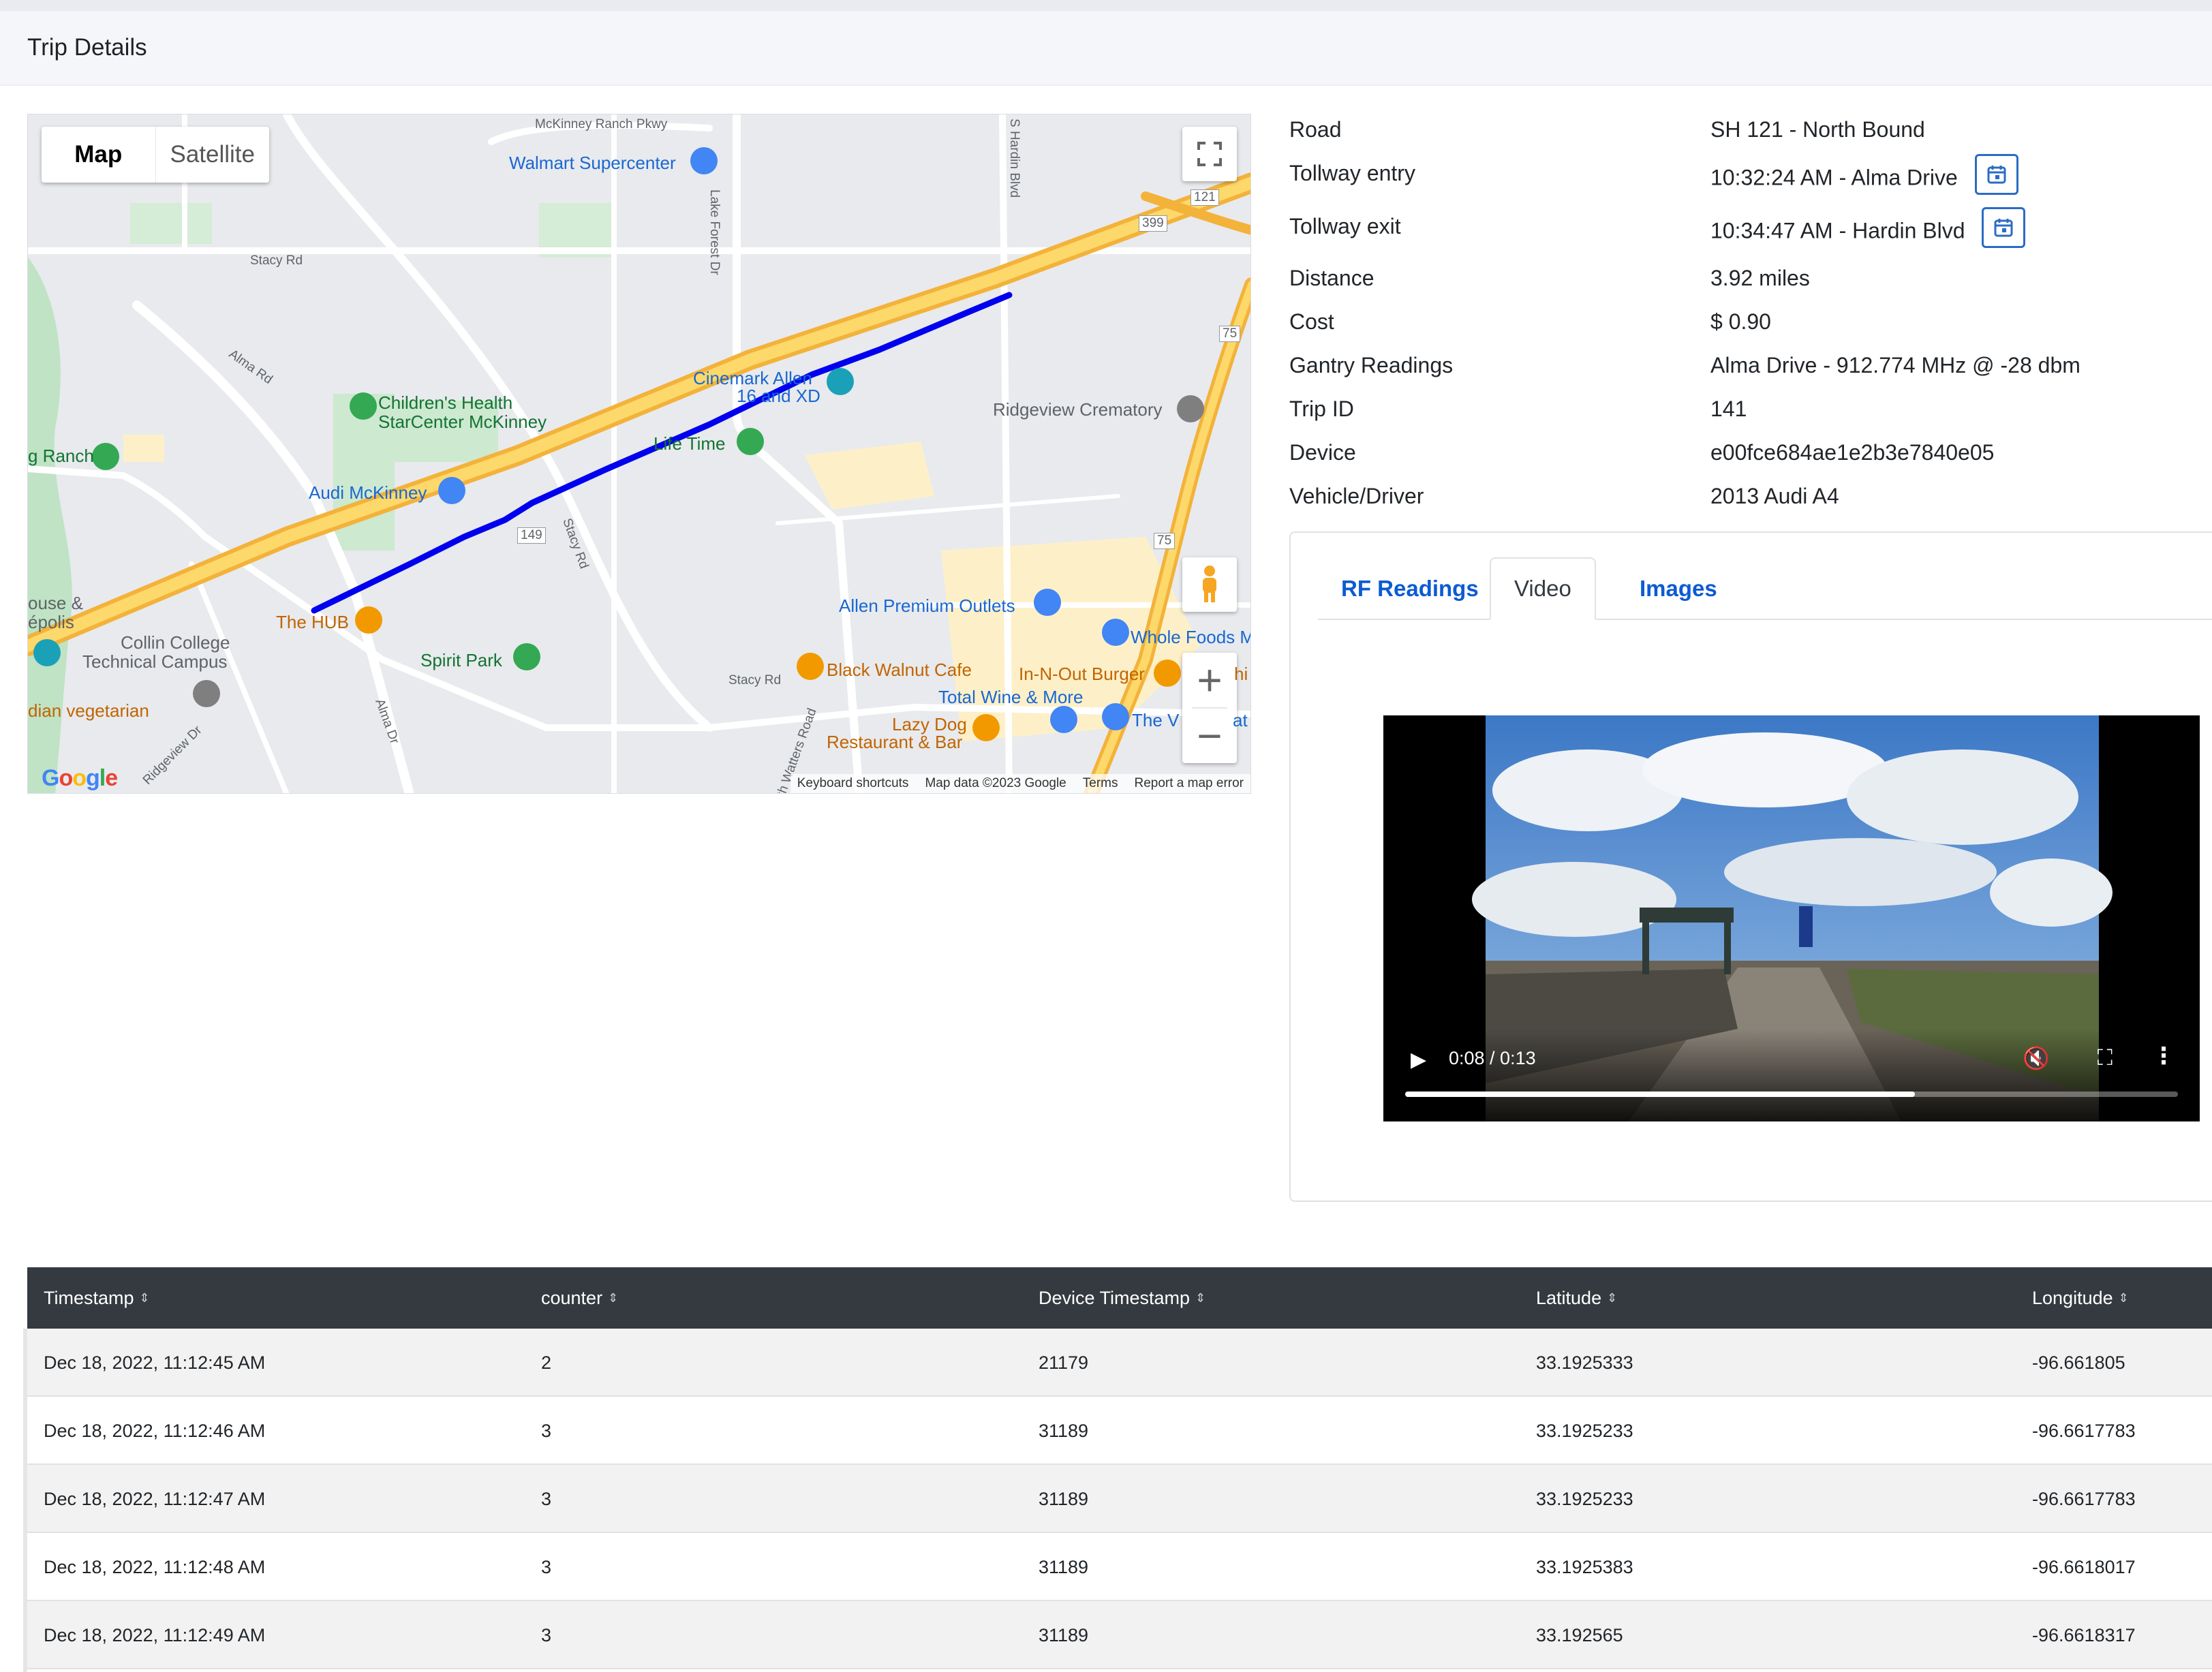 This screenshot has width=2212, height=1672. Describe the element at coordinates (1791, 1077) in the screenshot. I see `video-controls: ▶ 0:08 / 0:13 🔇 ⛶ ⋮` at that location.